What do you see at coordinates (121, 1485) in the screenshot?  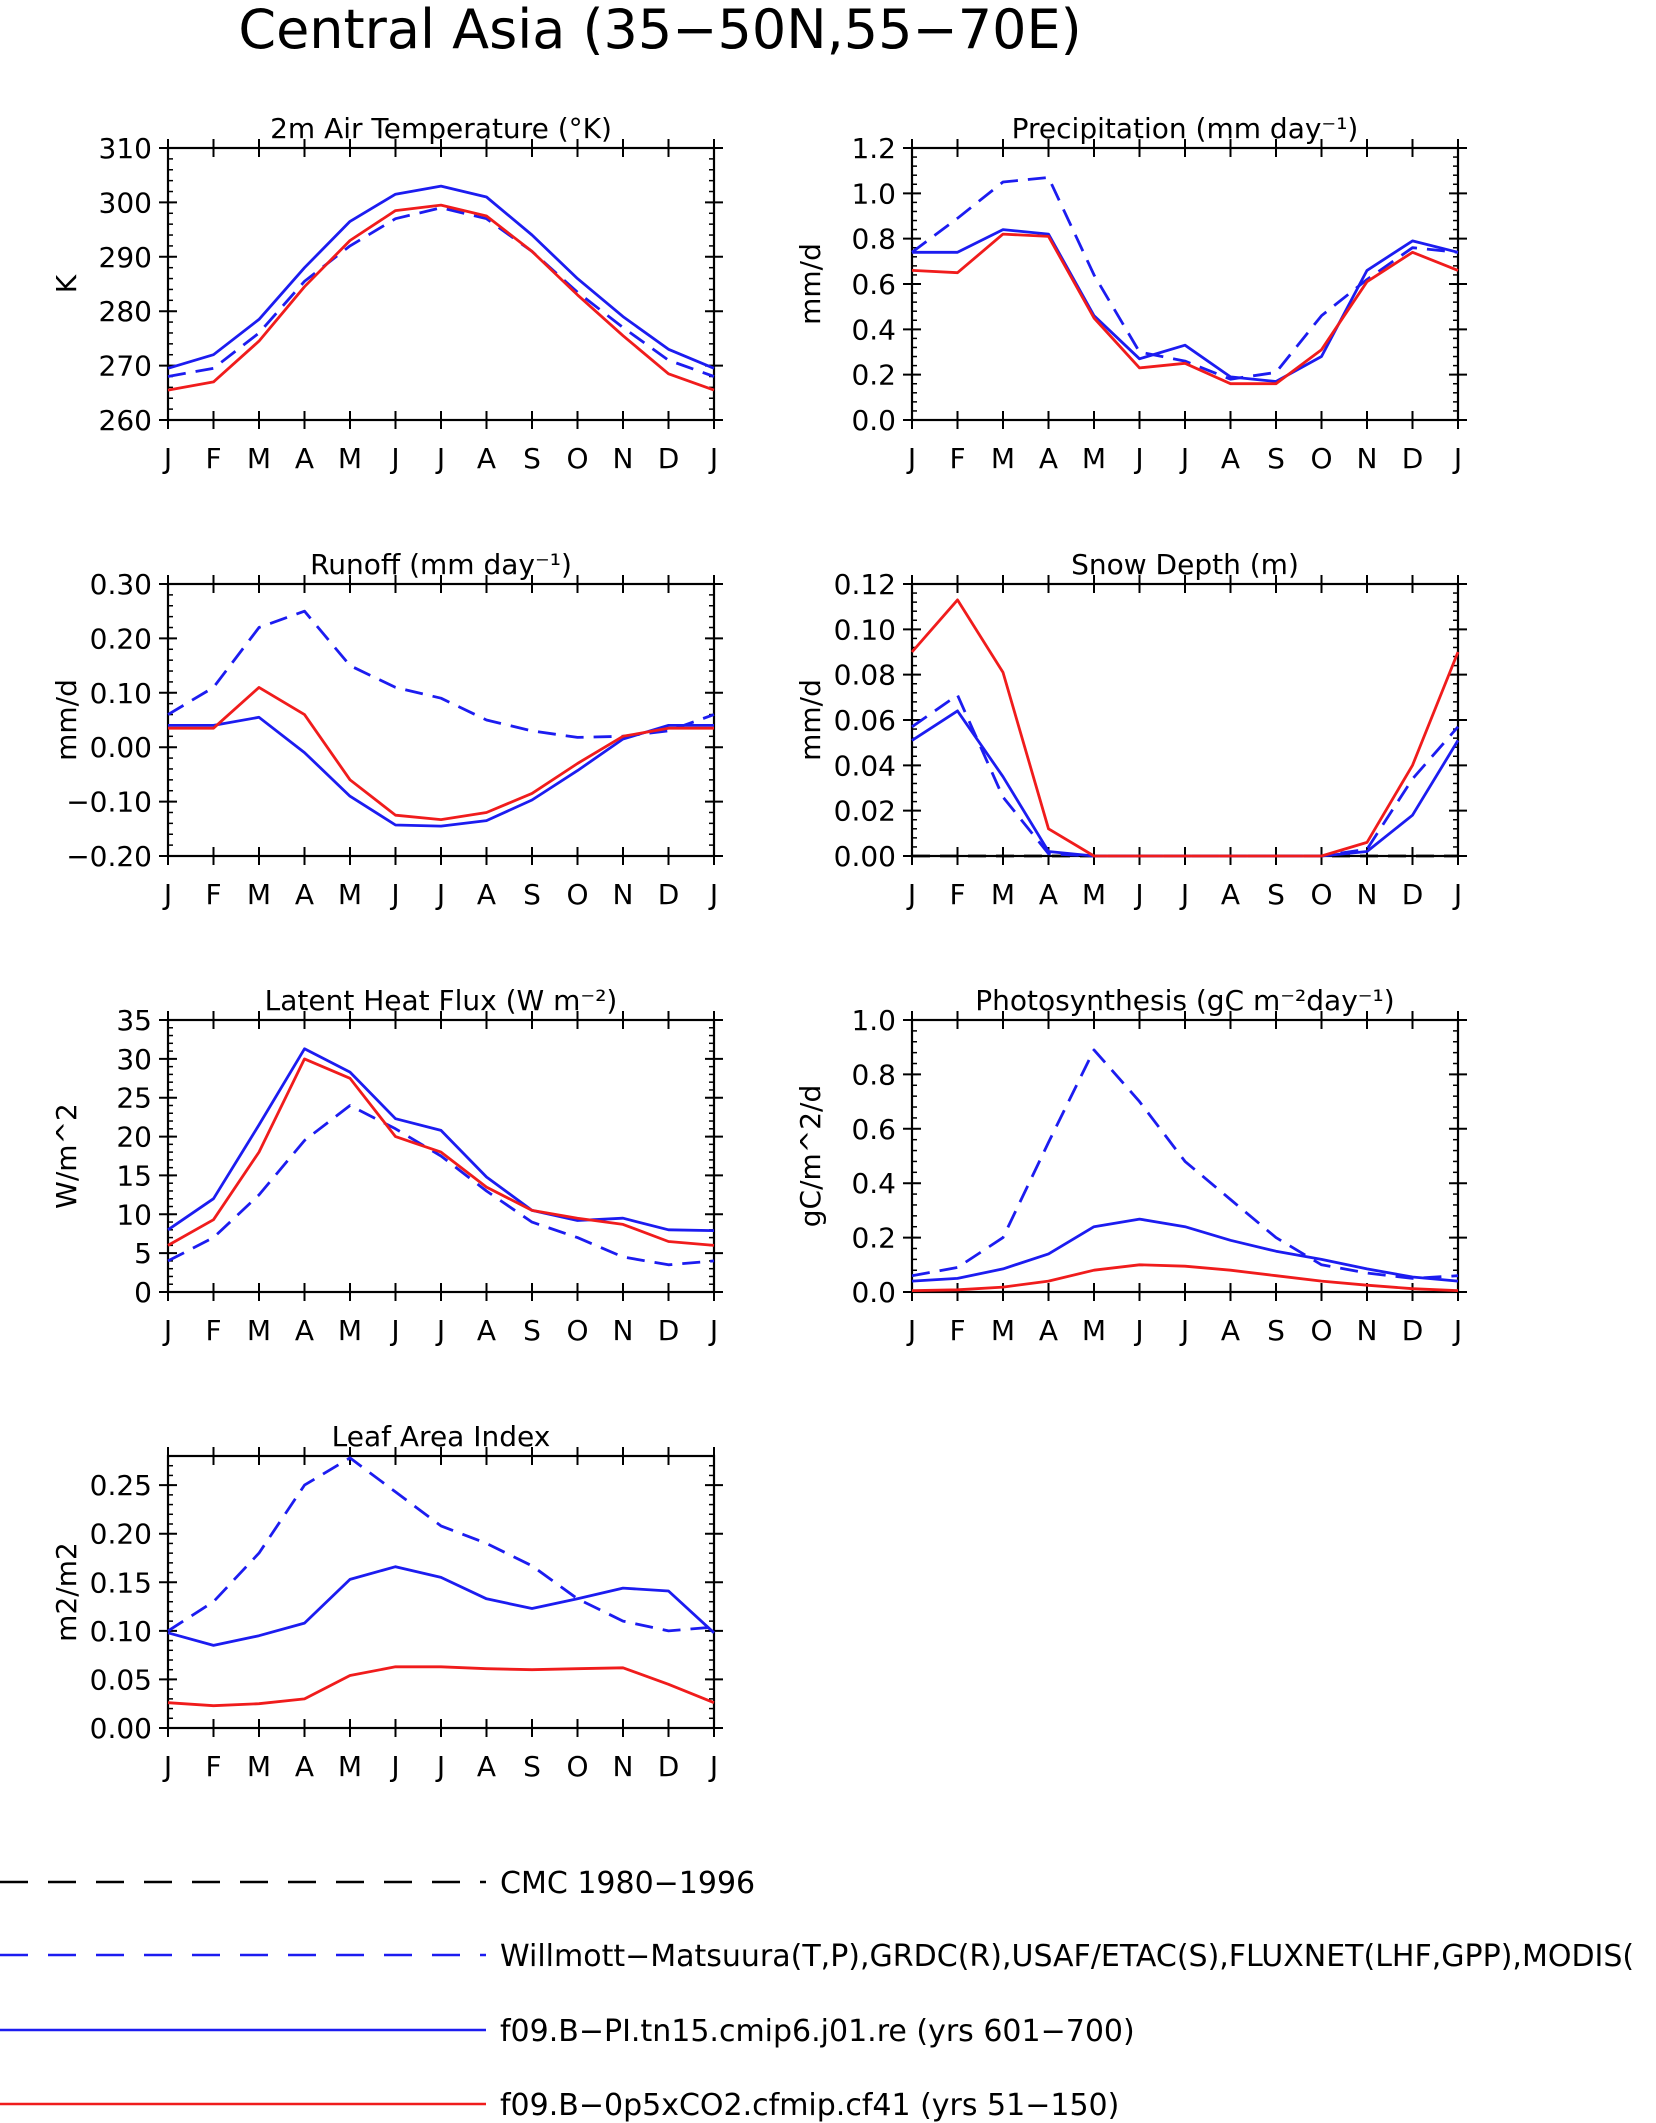 I see `y-tick-label: 0.25` at bounding box center [121, 1485].